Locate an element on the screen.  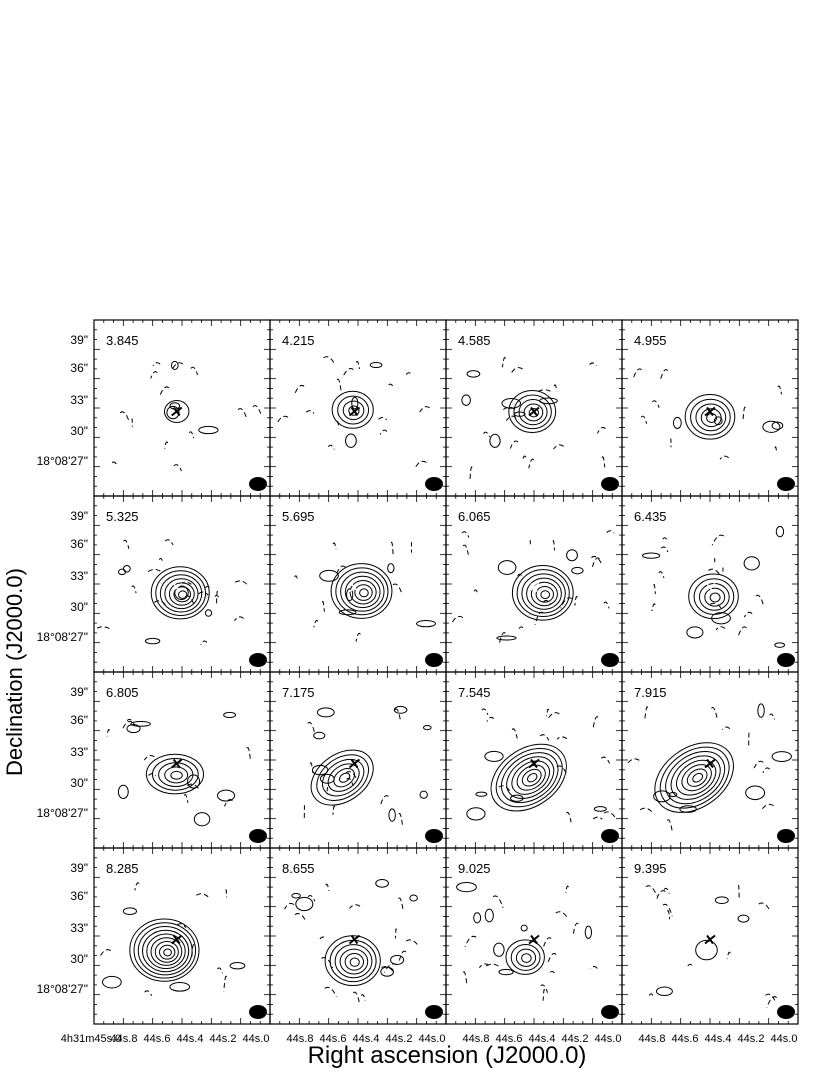
x-tick-label: 44s.4 is located at coordinates (542, 1039).